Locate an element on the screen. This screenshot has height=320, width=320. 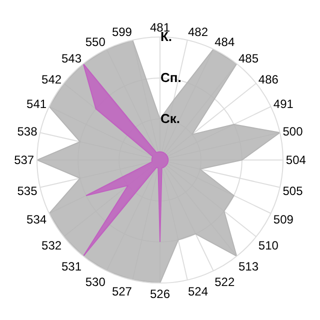
spoke-label: 484 is located at coordinates (224, 42).